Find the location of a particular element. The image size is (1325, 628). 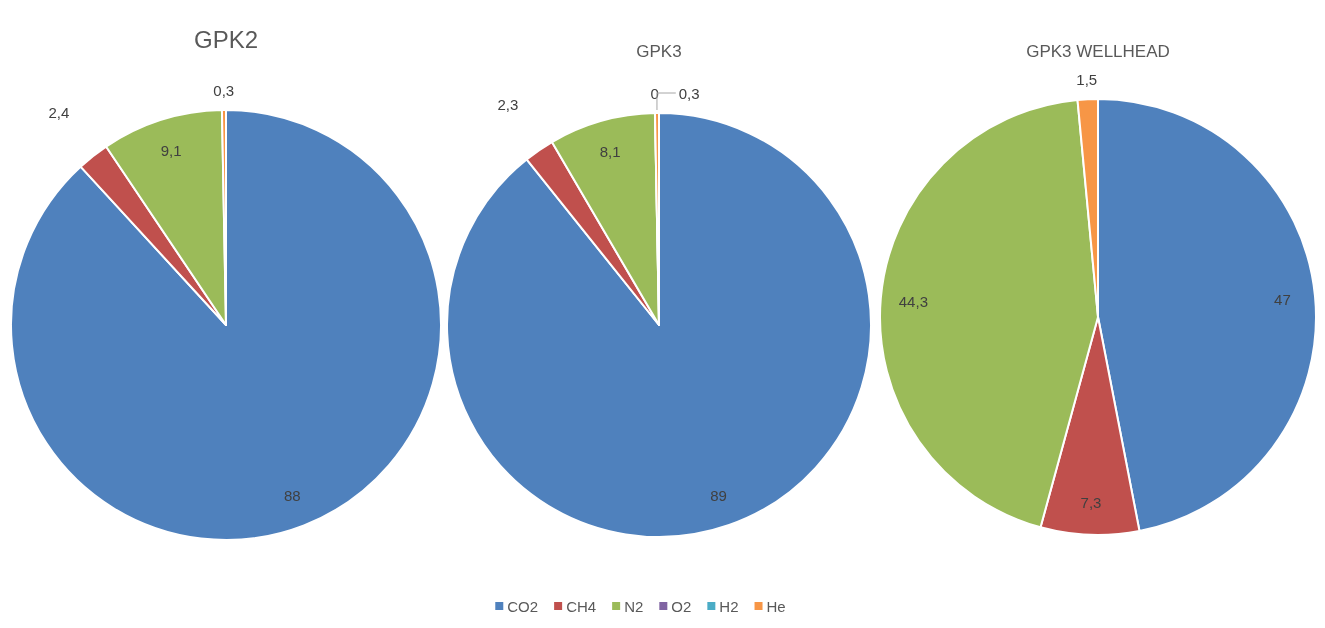

legend-label: N2 is located at coordinates (634, 606).